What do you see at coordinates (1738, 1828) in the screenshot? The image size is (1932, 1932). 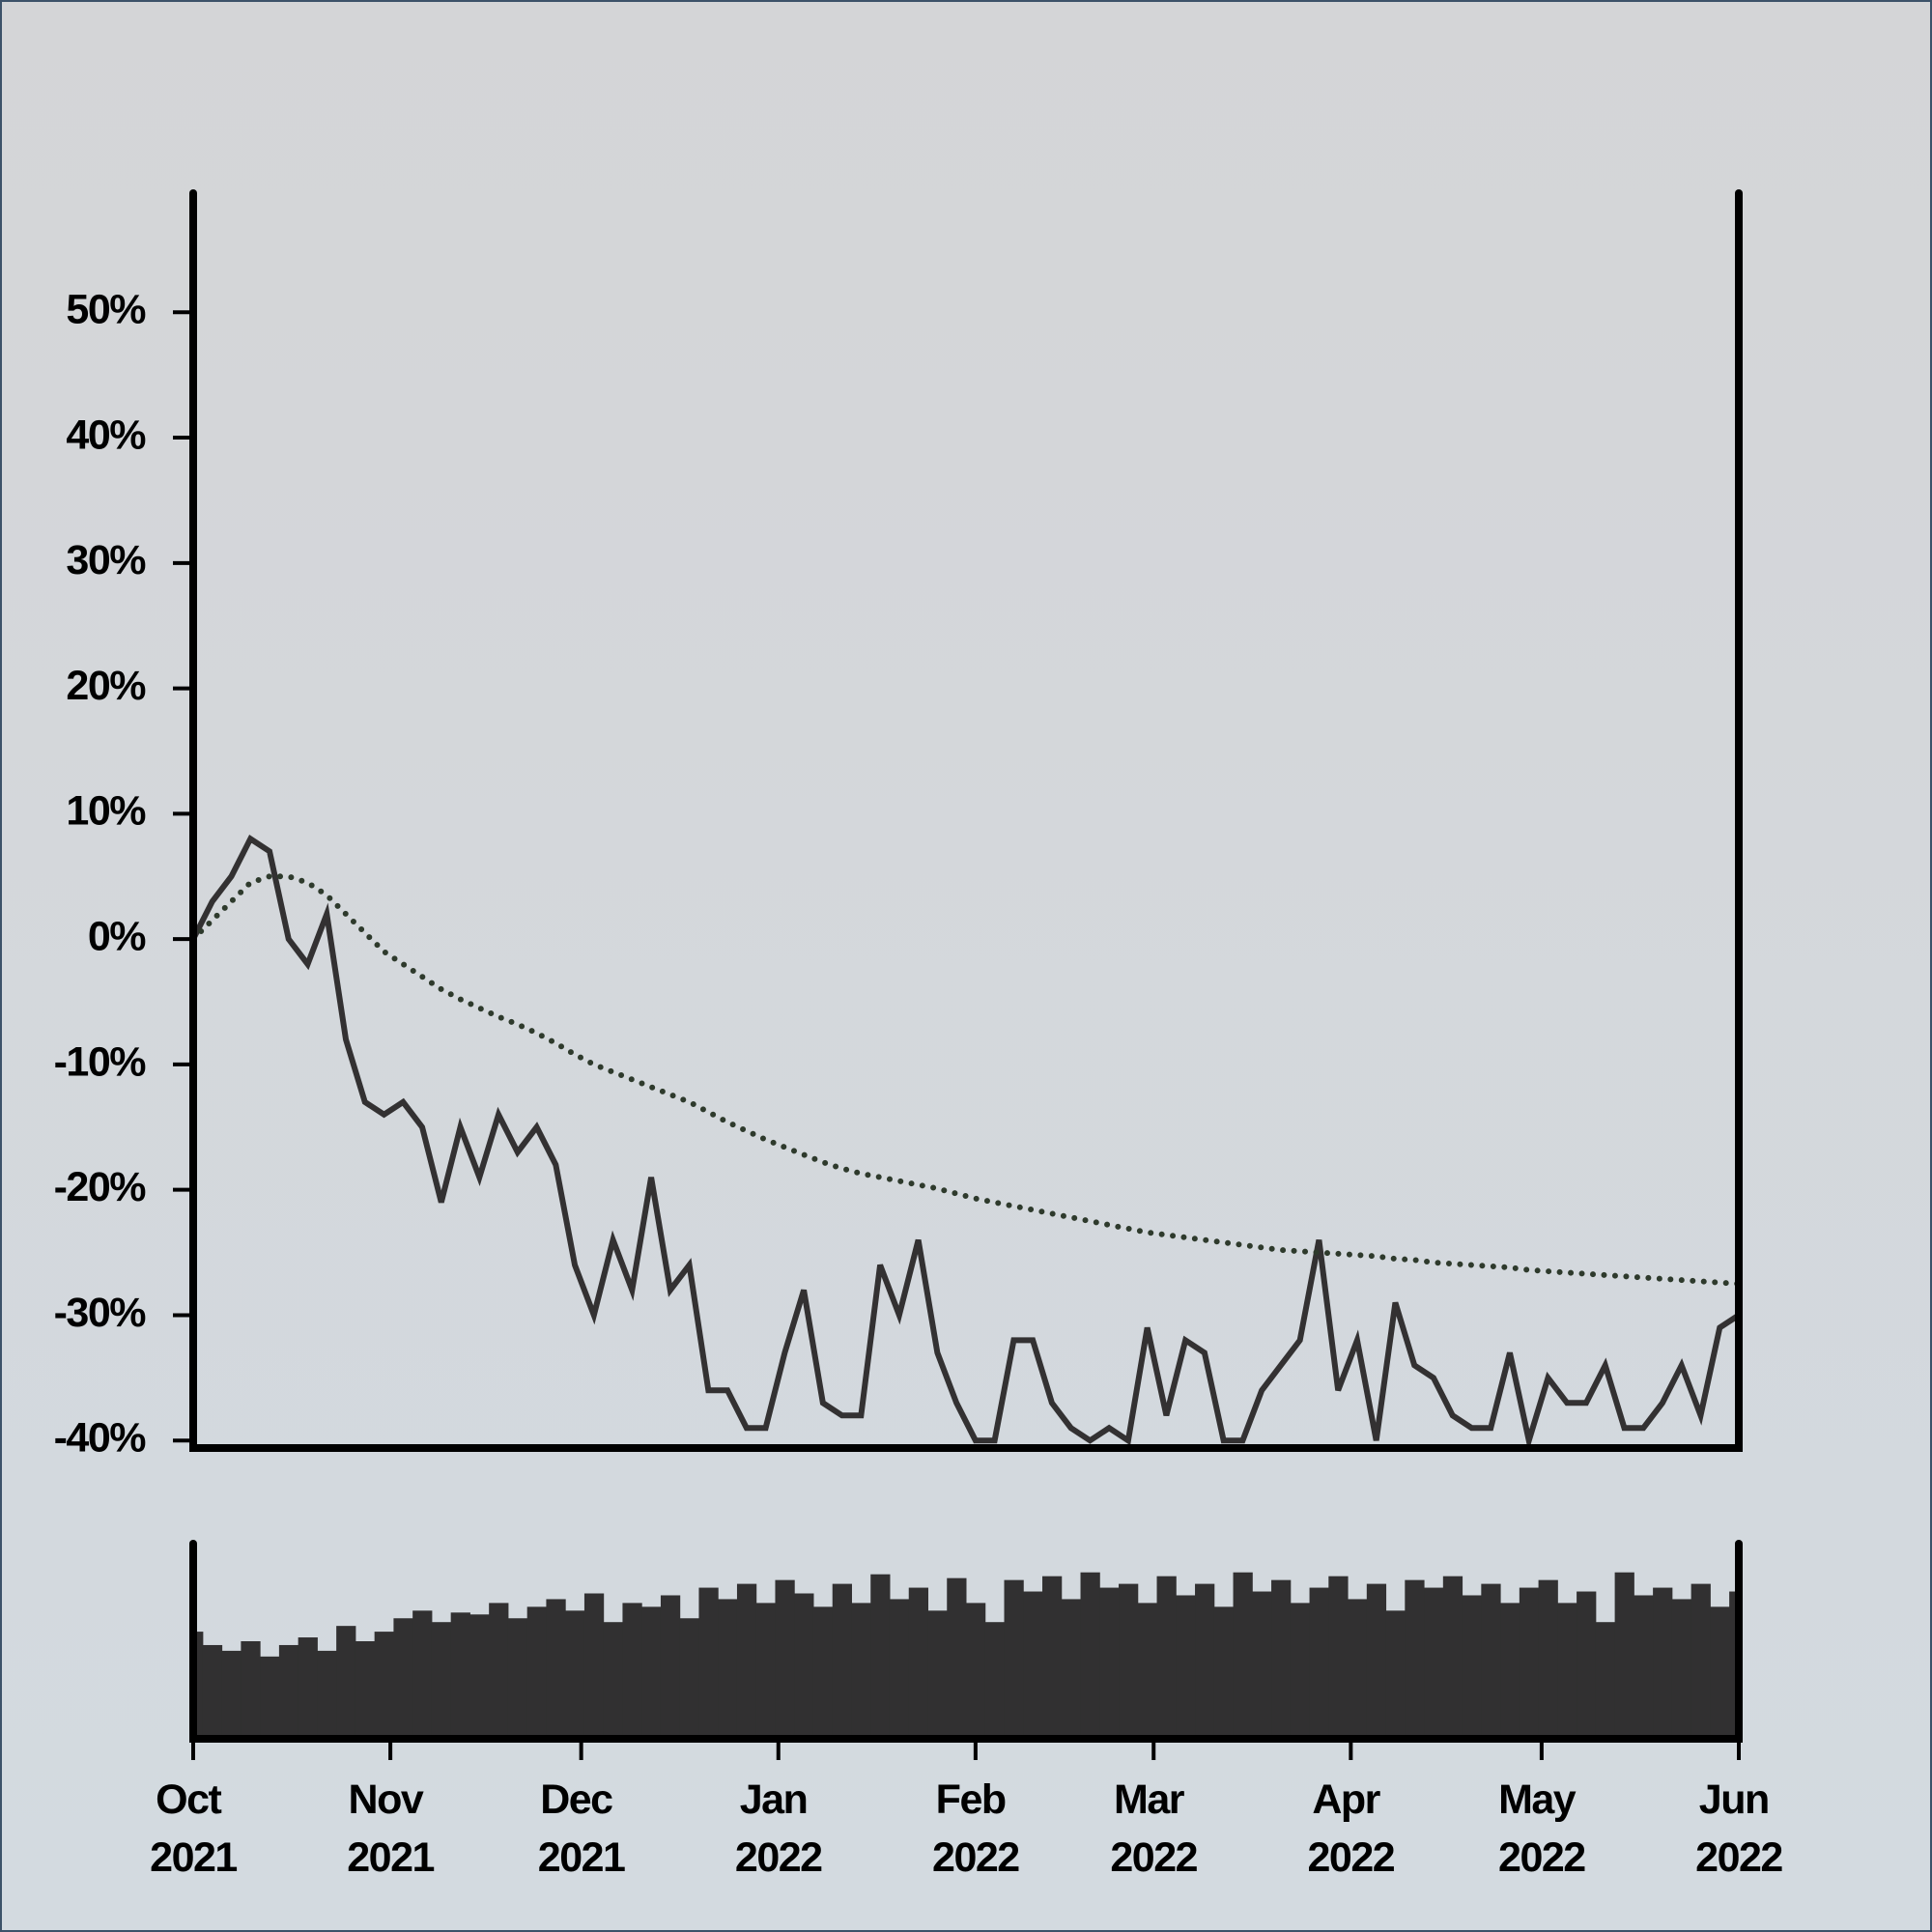 I see `x-tick-label: Jun 2022` at bounding box center [1738, 1828].